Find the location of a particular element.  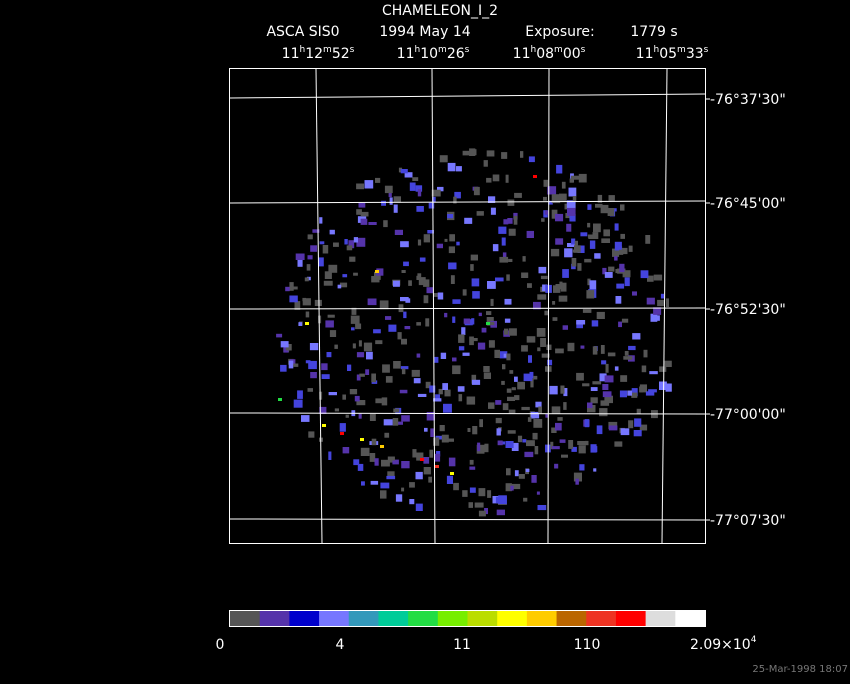

instrument: ASCA SIS0 is located at coordinates (302, 32).